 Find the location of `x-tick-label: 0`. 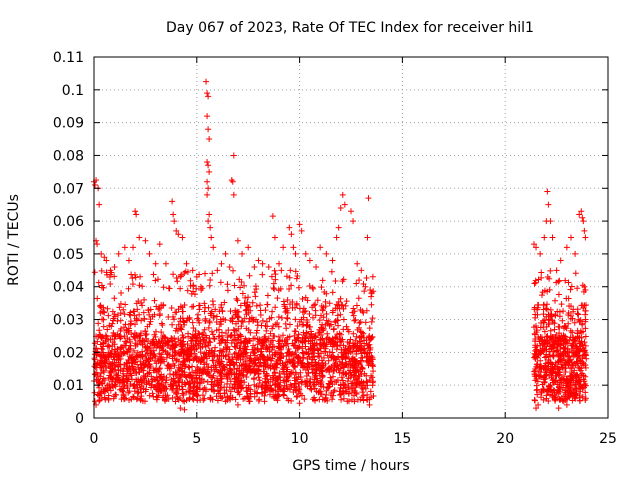

x-tick-label: 0 is located at coordinates (94, 439).